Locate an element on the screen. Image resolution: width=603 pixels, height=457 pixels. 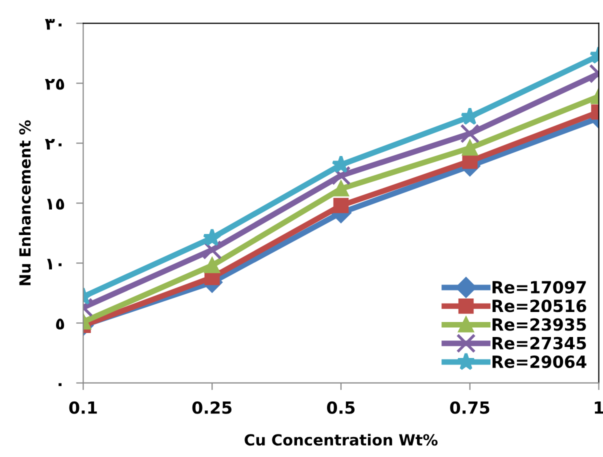
y-axis-title: Nu Enhancement % is located at coordinates (24, 203).